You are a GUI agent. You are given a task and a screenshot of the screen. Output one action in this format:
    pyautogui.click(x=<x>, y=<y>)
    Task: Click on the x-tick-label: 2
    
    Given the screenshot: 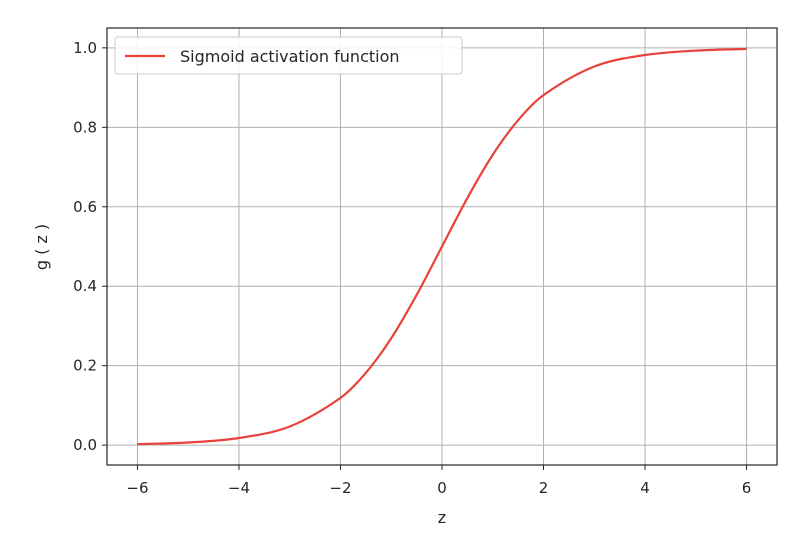 What is the action you would take?
    pyautogui.click(x=544, y=488)
    